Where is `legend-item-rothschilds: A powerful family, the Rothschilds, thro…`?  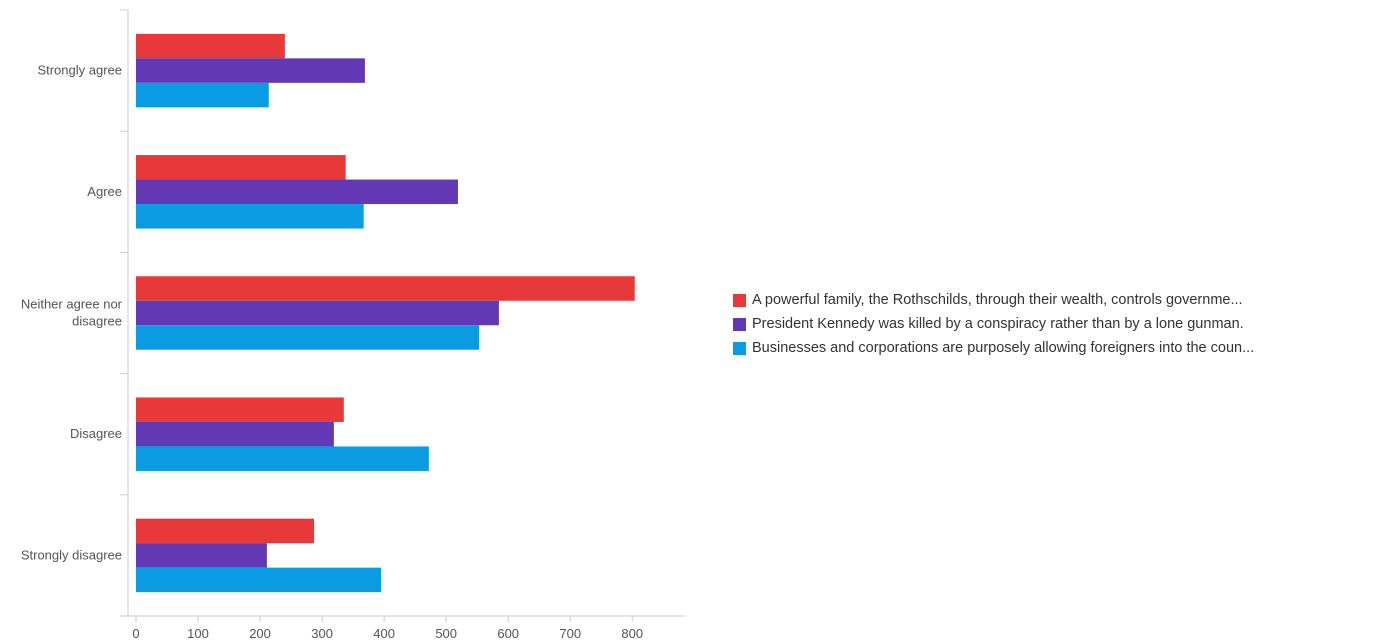 legend-item-rothschilds: A powerful family, the Rothschilds, thro… is located at coordinates (993, 300).